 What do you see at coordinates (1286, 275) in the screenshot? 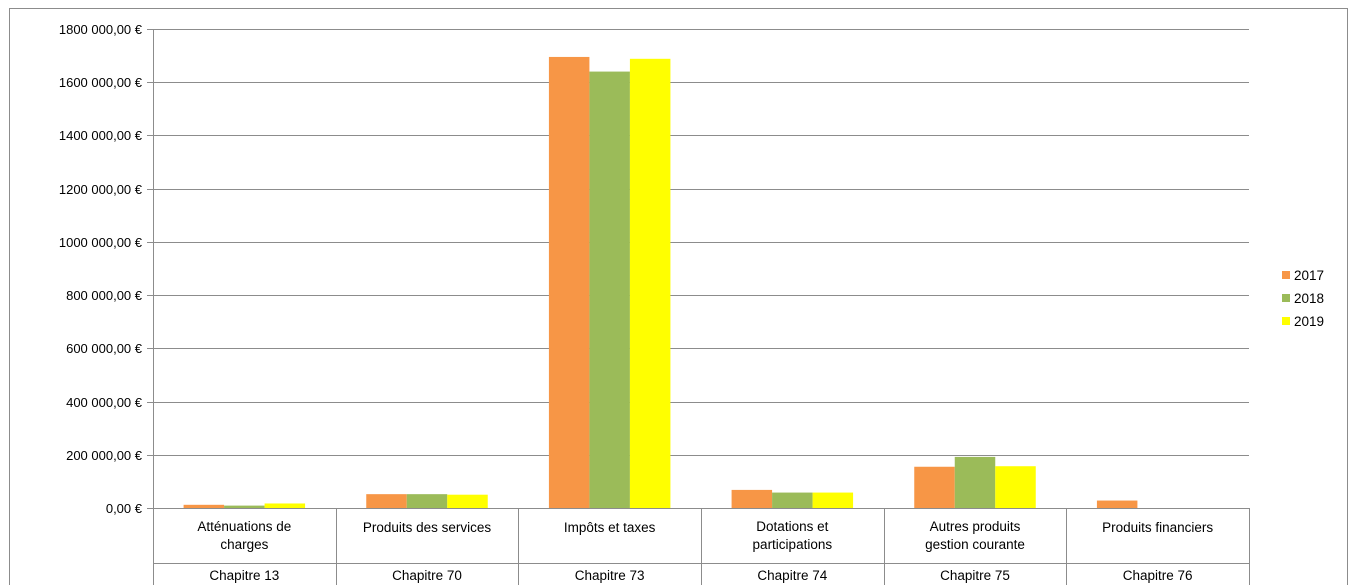
I see `legend-swatch-2017` at bounding box center [1286, 275].